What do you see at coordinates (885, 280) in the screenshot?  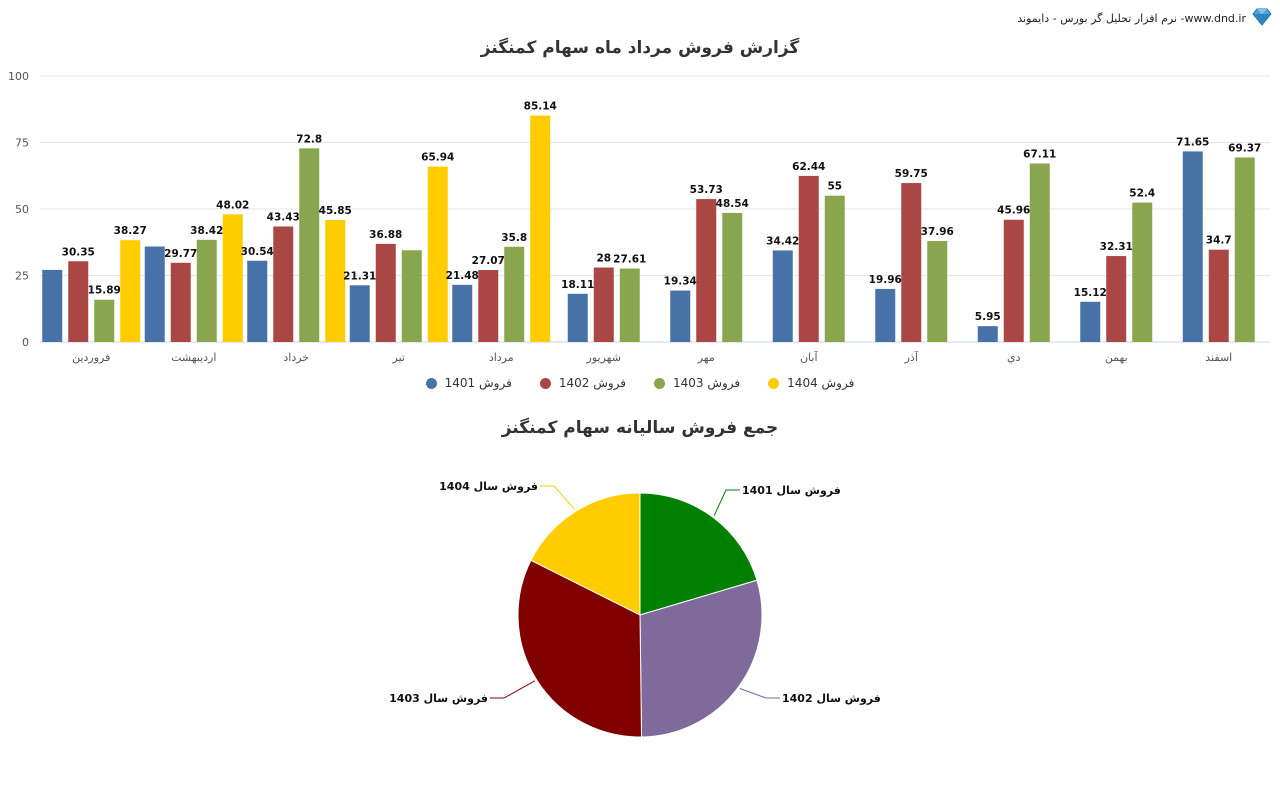 I see `data-label: 19.96` at bounding box center [885, 280].